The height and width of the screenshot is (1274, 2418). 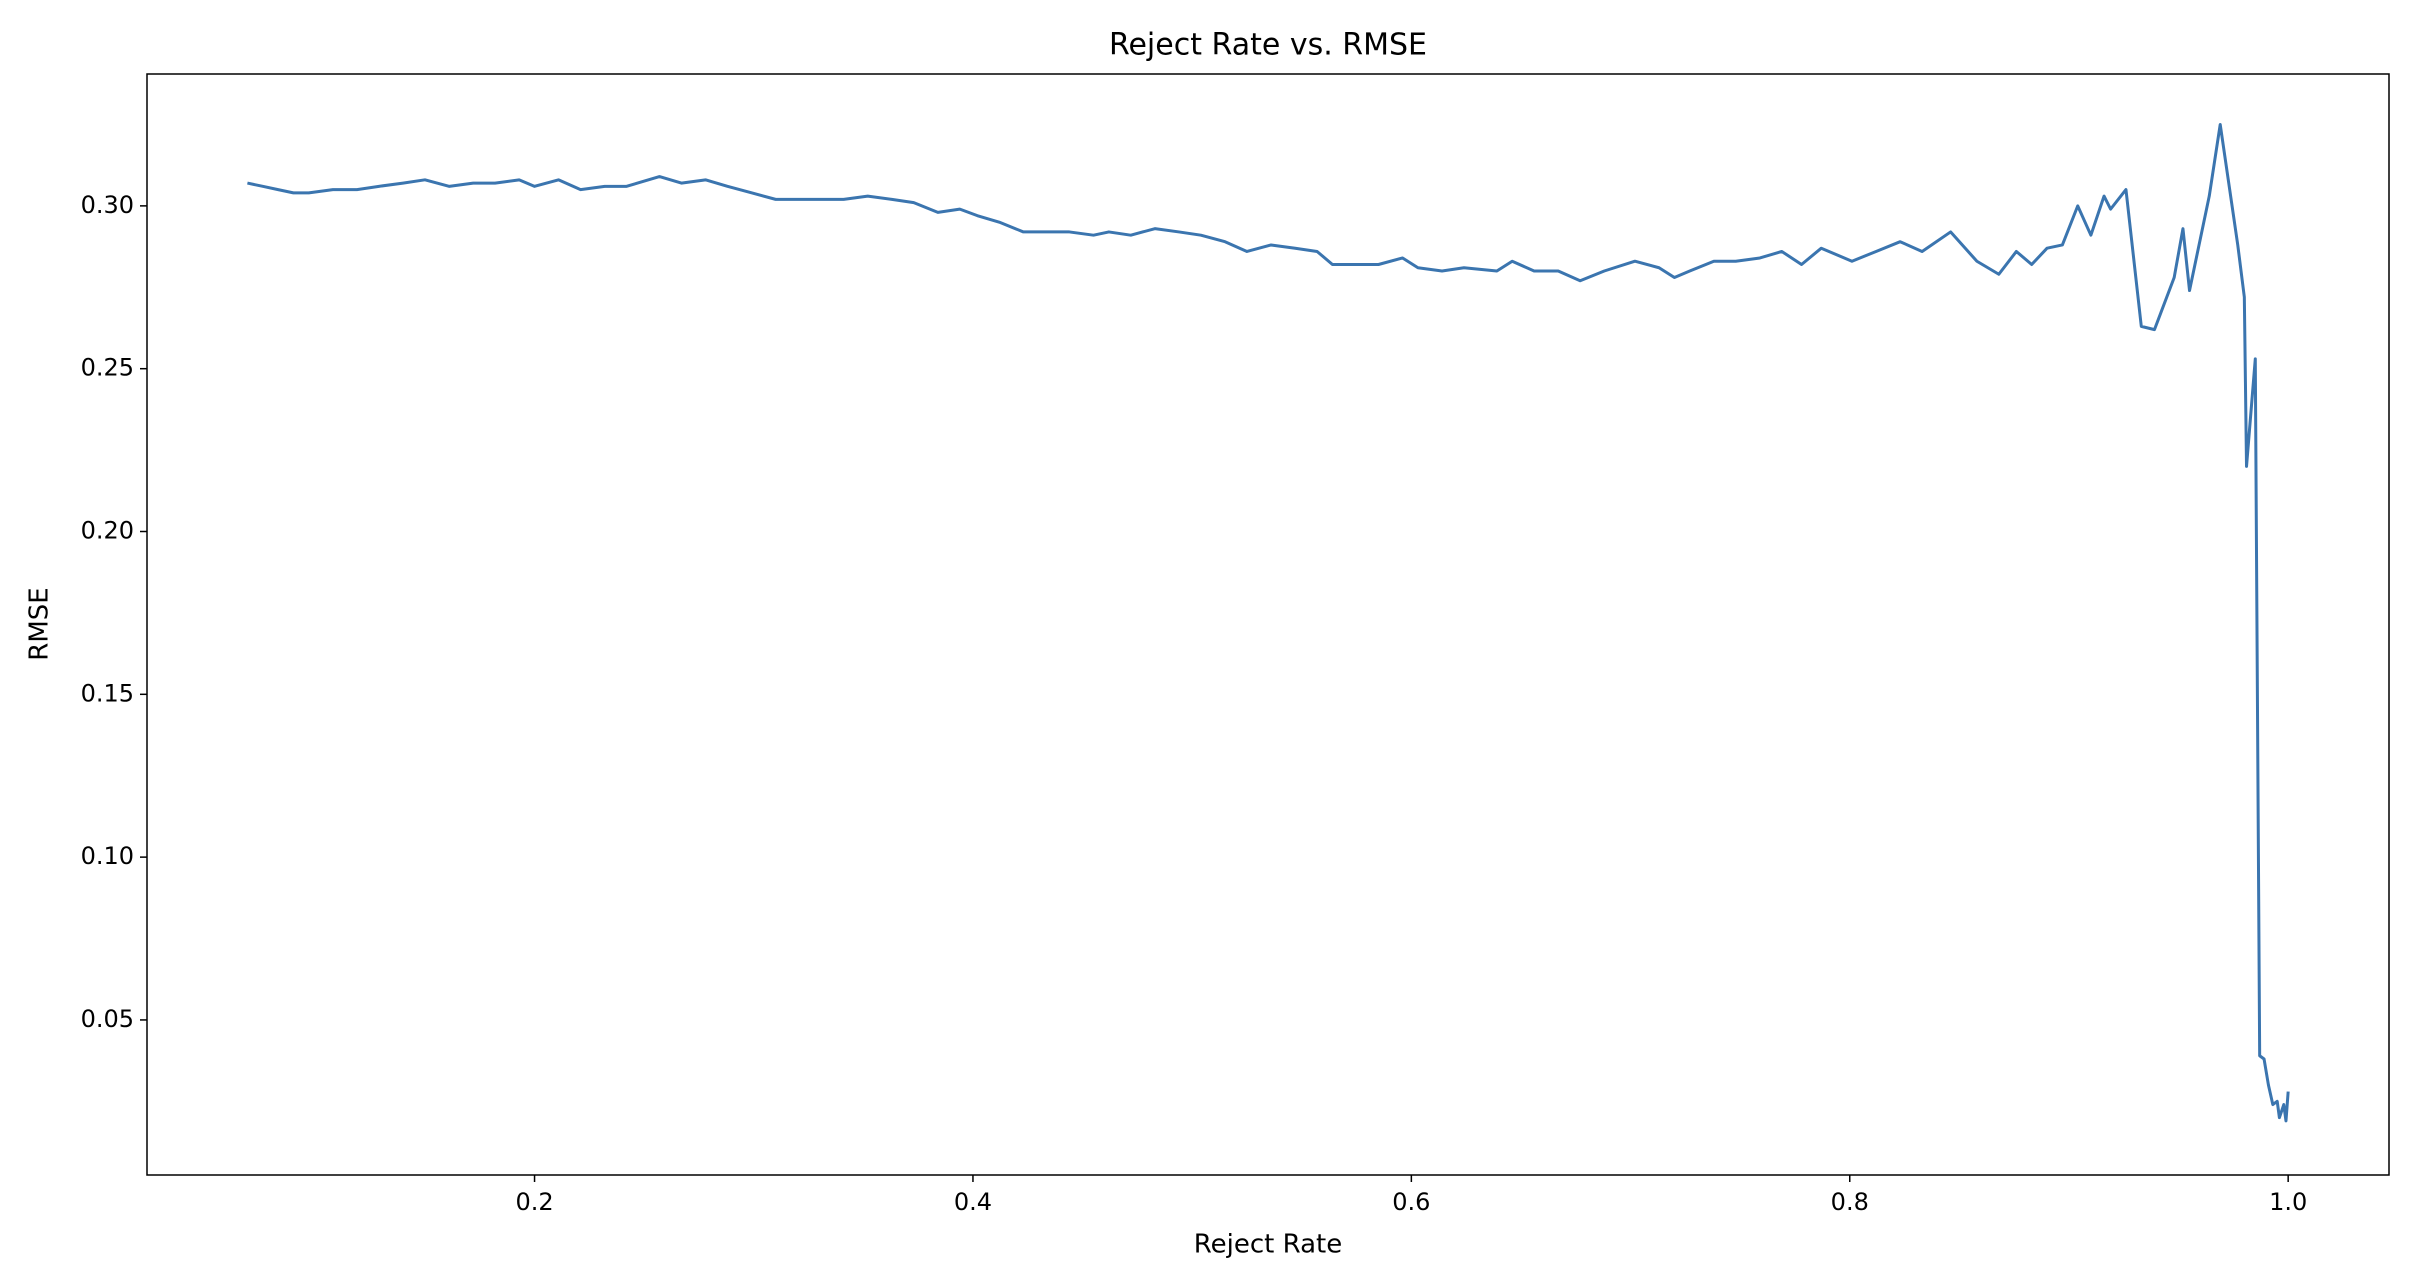 What do you see at coordinates (534, 1202) in the screenshot?
I see `x-tick-label: 0.2` at bounding box center [534, 1202].